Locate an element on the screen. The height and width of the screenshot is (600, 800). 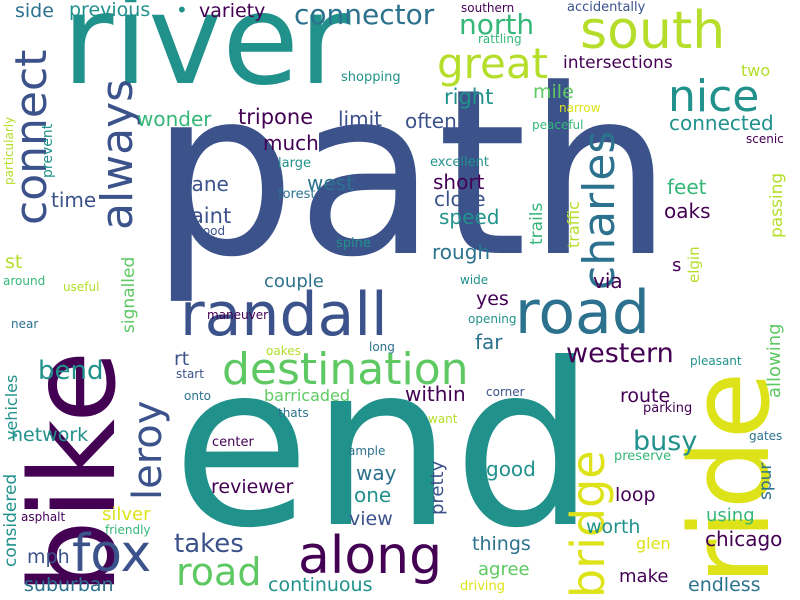
word-make: make is located at coordinates (644, 576).